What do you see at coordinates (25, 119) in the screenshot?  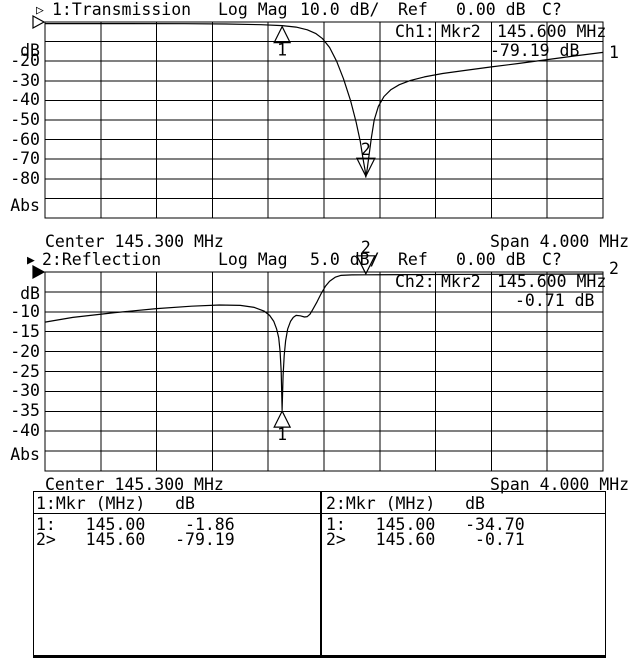 I see `y-axis-label: -50` at bounding box center [25, 119].